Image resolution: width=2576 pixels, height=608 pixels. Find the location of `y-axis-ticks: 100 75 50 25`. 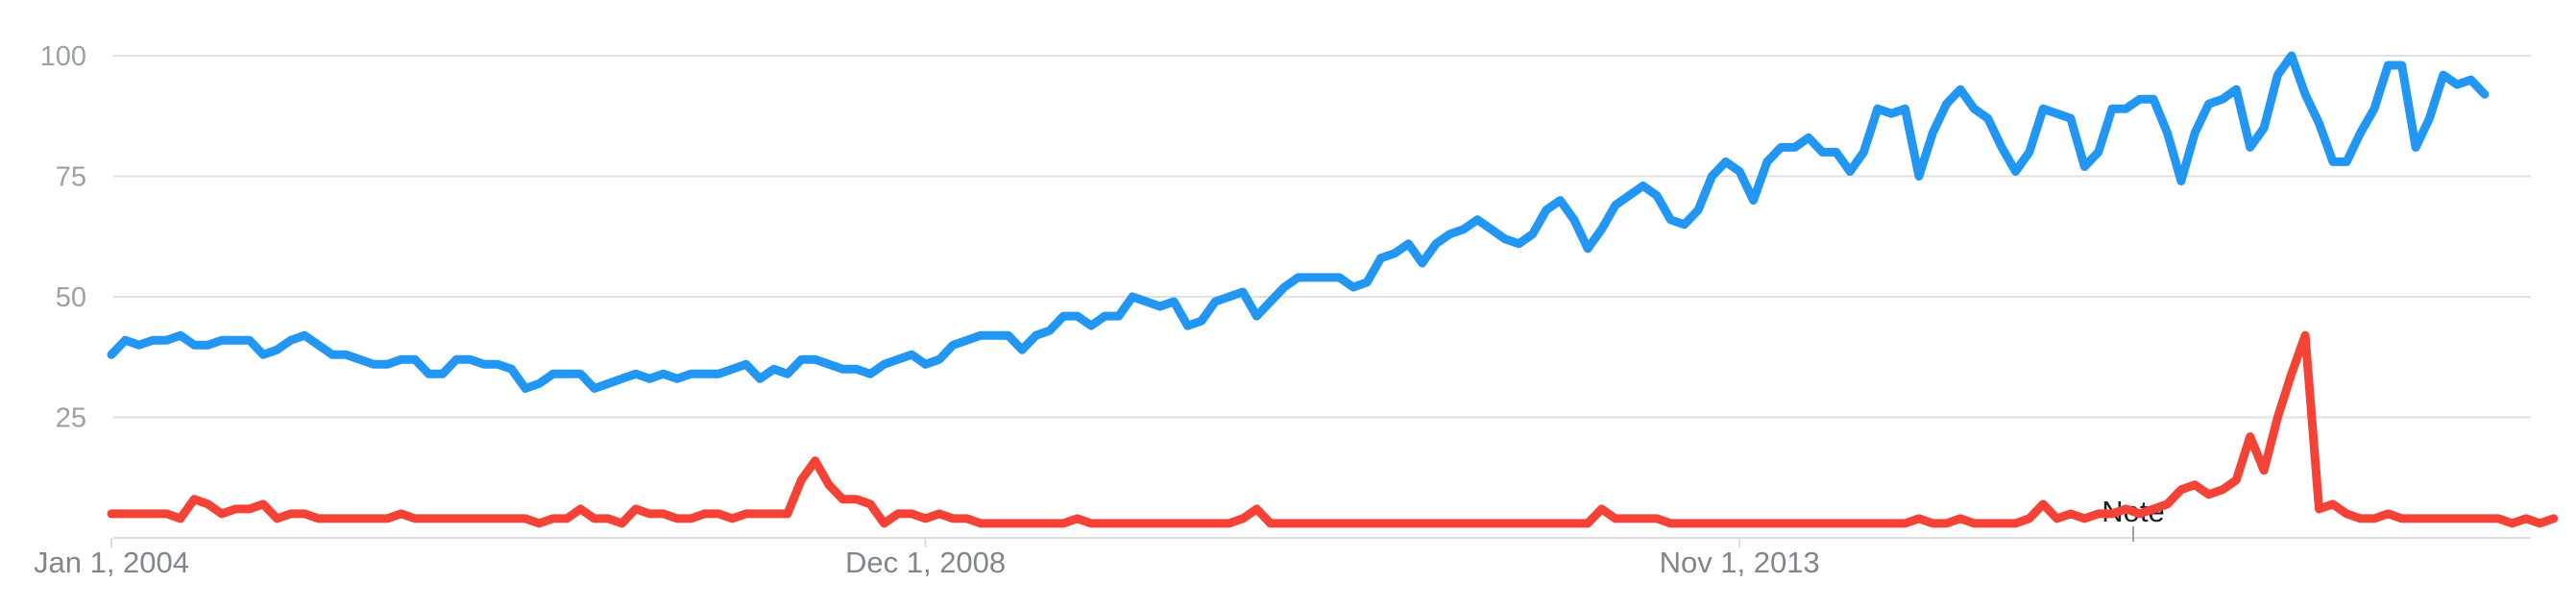

y-axis-ticks: 100 75 50 25 is located at coordinates (63, 237).